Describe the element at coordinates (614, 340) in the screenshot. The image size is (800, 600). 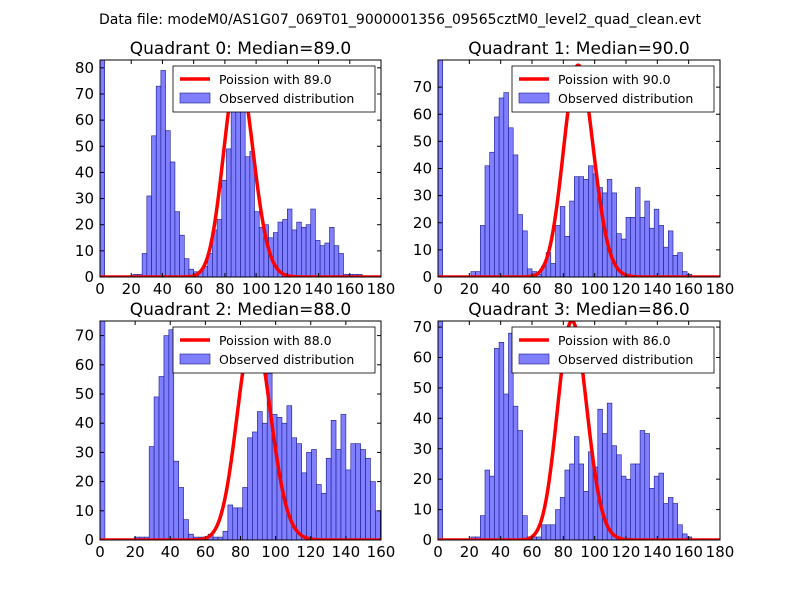
I see `legend-curve-label: Poission with 86.0` at that location.